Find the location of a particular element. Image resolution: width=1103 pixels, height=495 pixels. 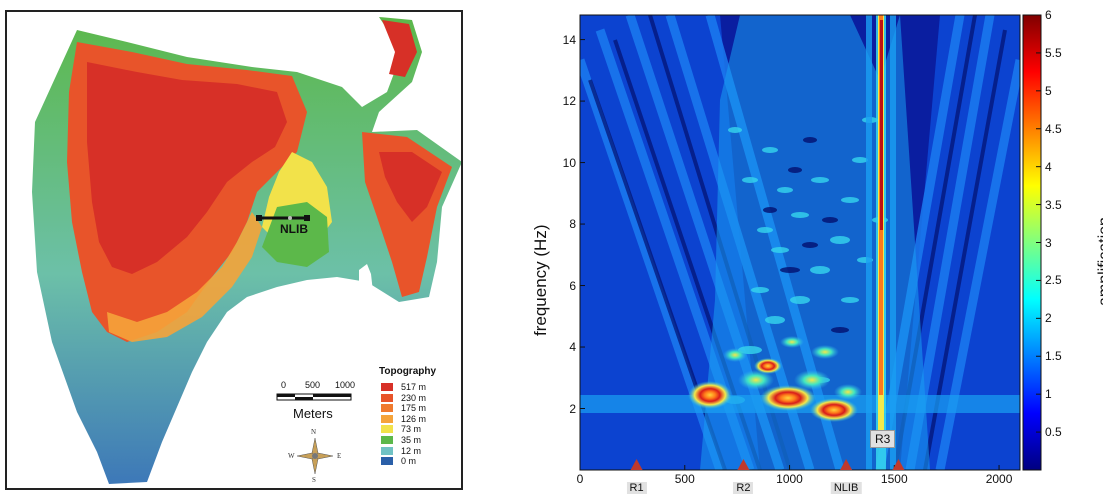

legend-item: 12 m is located at coordinates (401, 451).